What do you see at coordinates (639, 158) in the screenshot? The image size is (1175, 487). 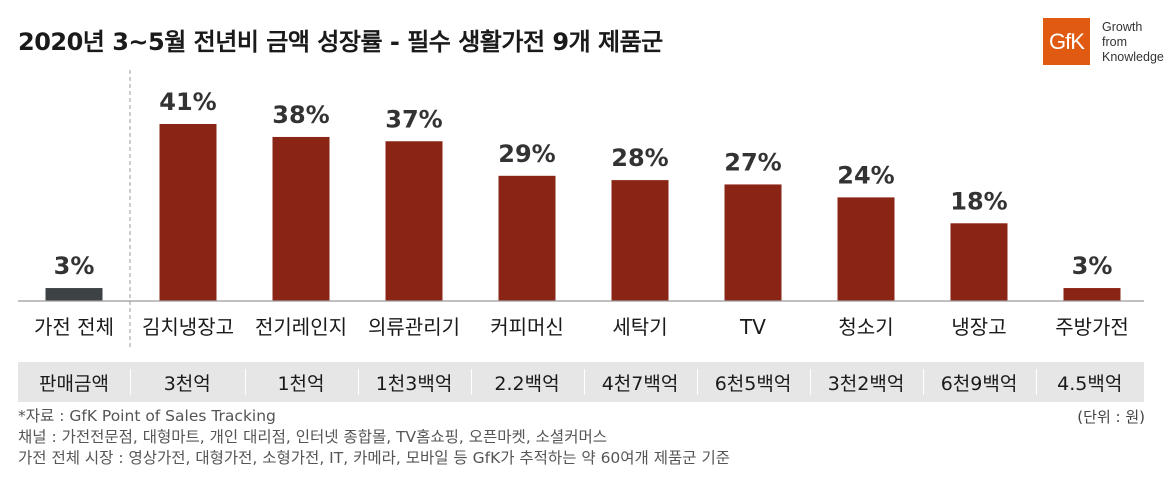 I see `value-label: 28%` at bounding box center [639, 158].